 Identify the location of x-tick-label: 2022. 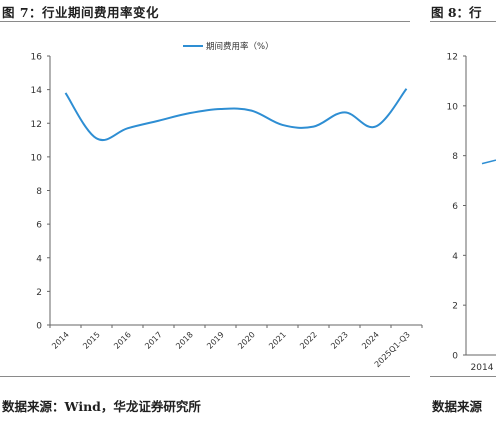
(308, 340).